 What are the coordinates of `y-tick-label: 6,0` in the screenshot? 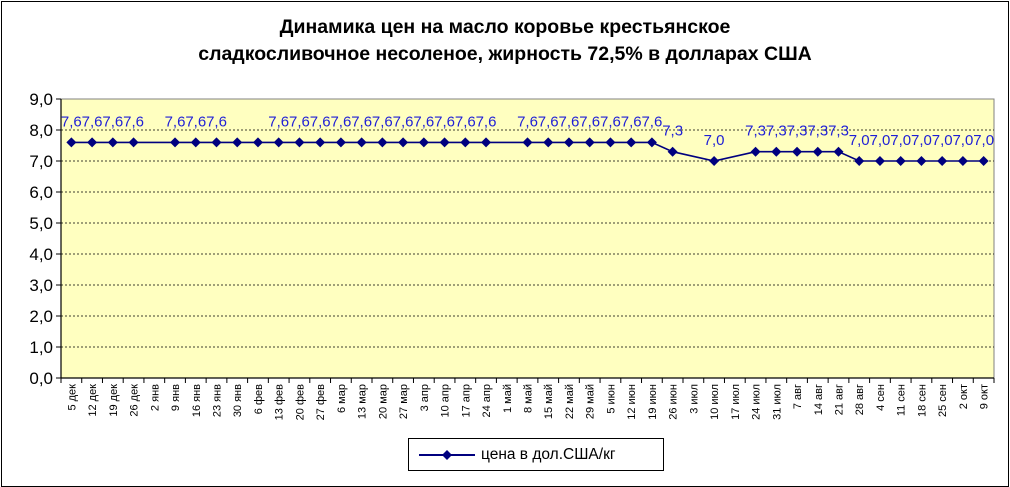 It's located at (41, 192).